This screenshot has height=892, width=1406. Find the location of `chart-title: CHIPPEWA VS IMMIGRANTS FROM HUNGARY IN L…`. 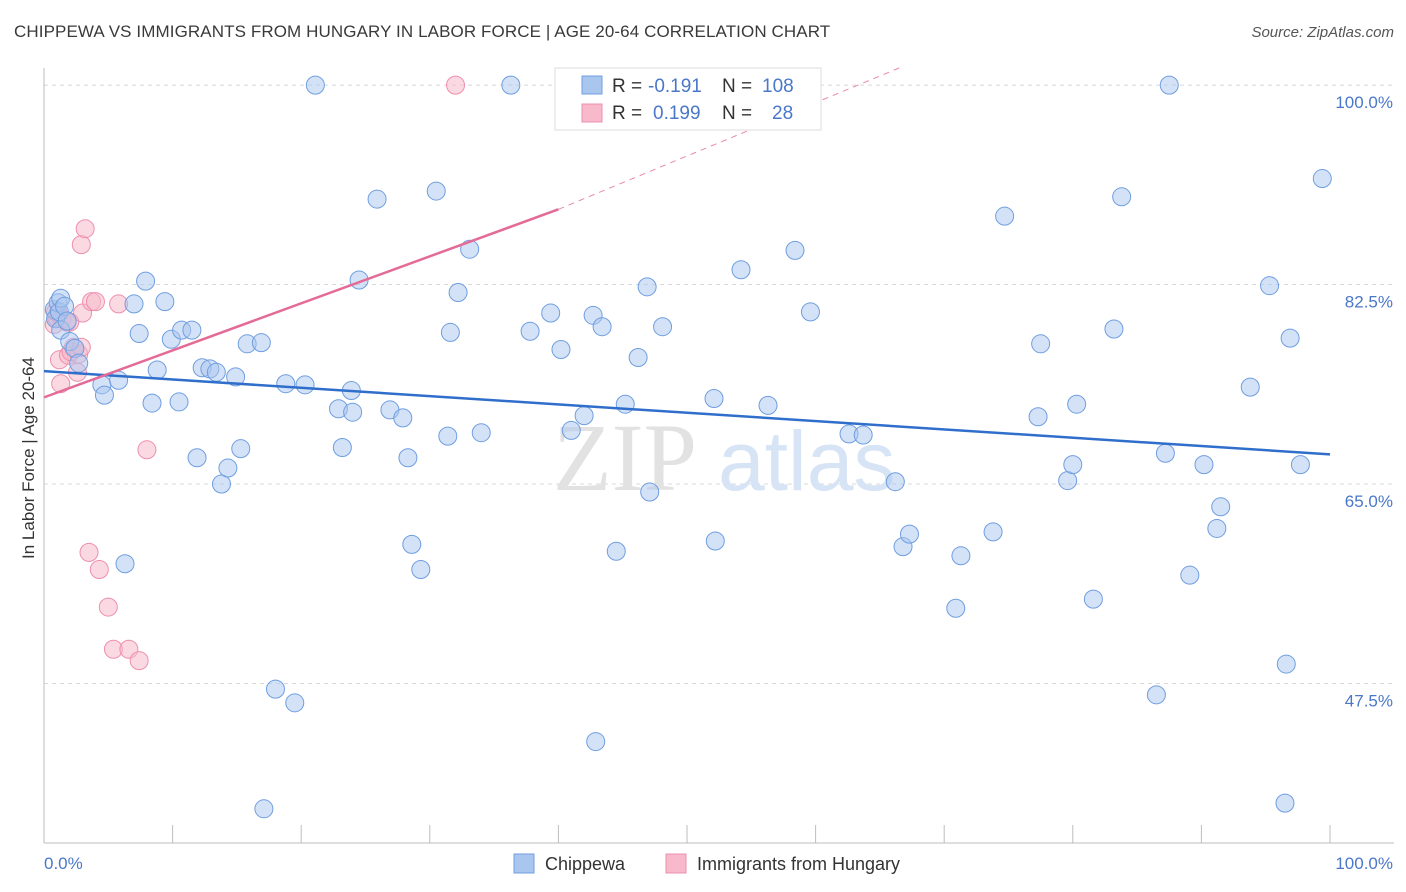

chart-title: CHIPPEWA VS IMMIGRANTS FROM HUNGARY IN L… is located at coordinates (422, 31).